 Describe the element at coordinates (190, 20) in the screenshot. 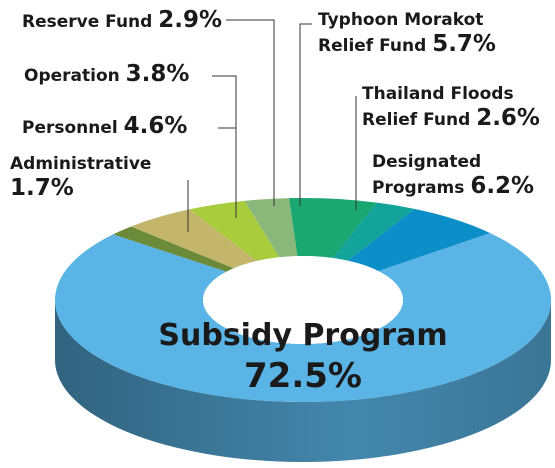

I see `value-label: 2.9%` at that location.